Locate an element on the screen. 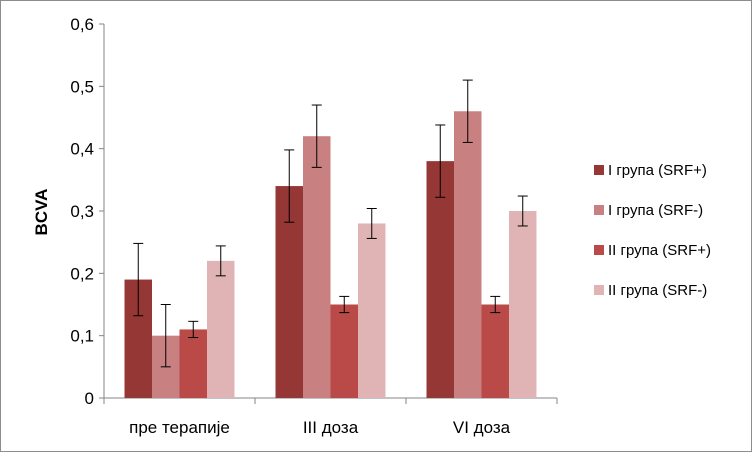  x-tick-label: VI доза is located at coordinates (482, 427).